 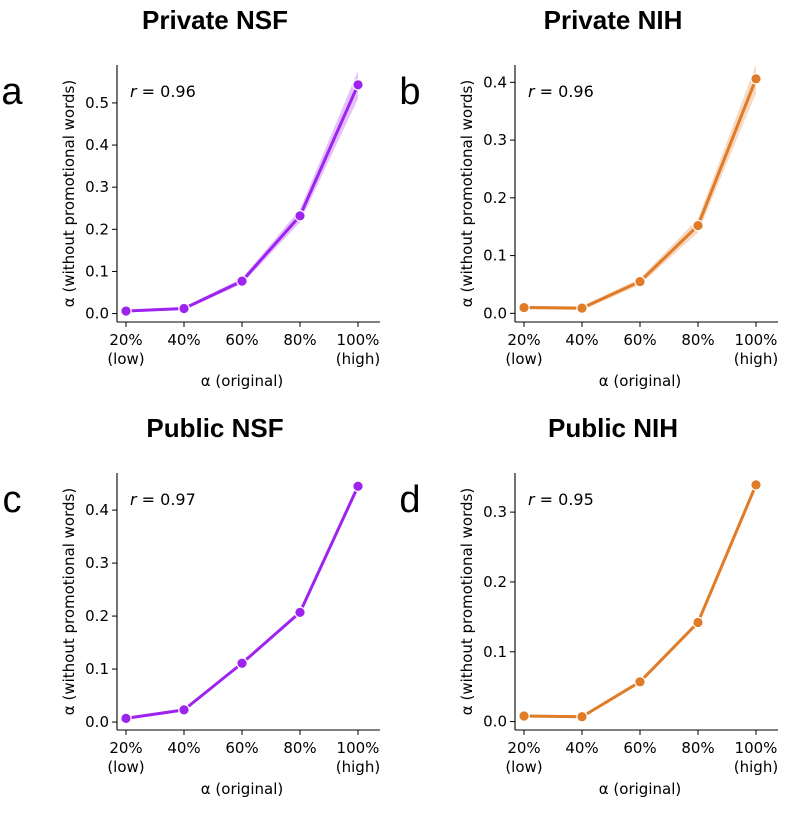 What do you see at coordinates (613, 20) in the screenshot?
I see `chart-title: Private NIH` at bounding box center [613, 20].